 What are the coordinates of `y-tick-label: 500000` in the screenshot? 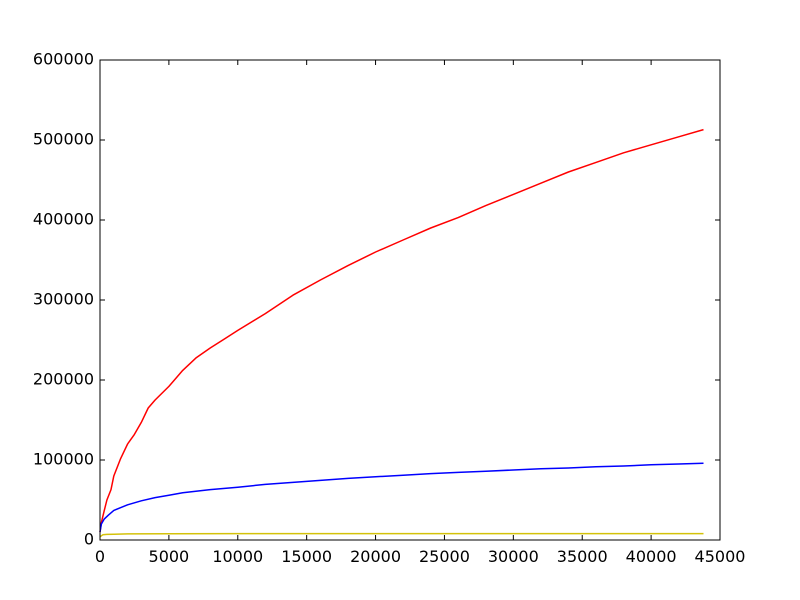 It's located at (63, 139).